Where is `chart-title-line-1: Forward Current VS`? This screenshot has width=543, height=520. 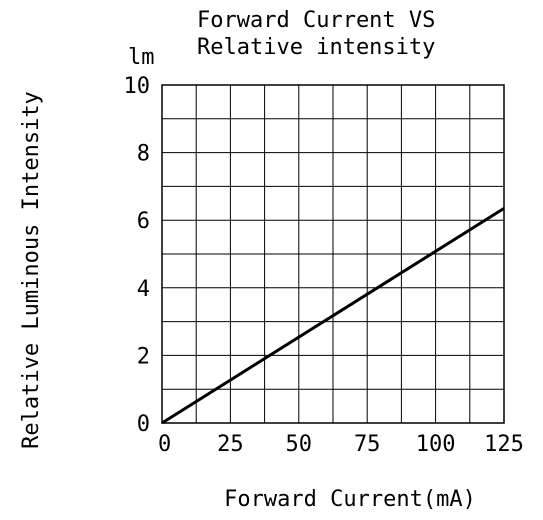 chart-title-line-1: Forward Current VS is located at coordinates (316, 20).